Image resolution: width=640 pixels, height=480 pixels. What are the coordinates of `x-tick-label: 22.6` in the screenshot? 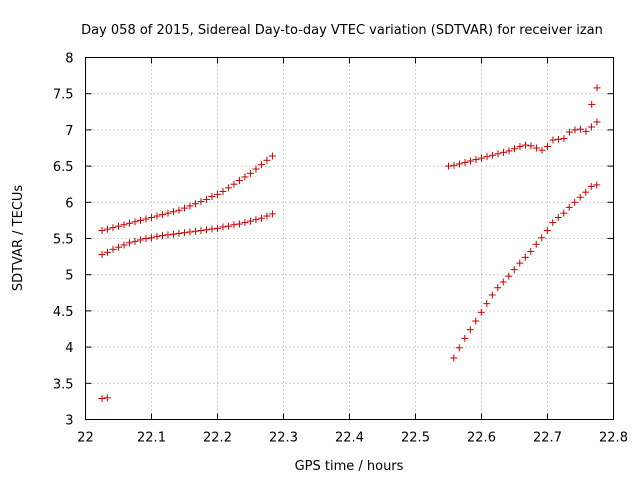 It's located at (481, 438).